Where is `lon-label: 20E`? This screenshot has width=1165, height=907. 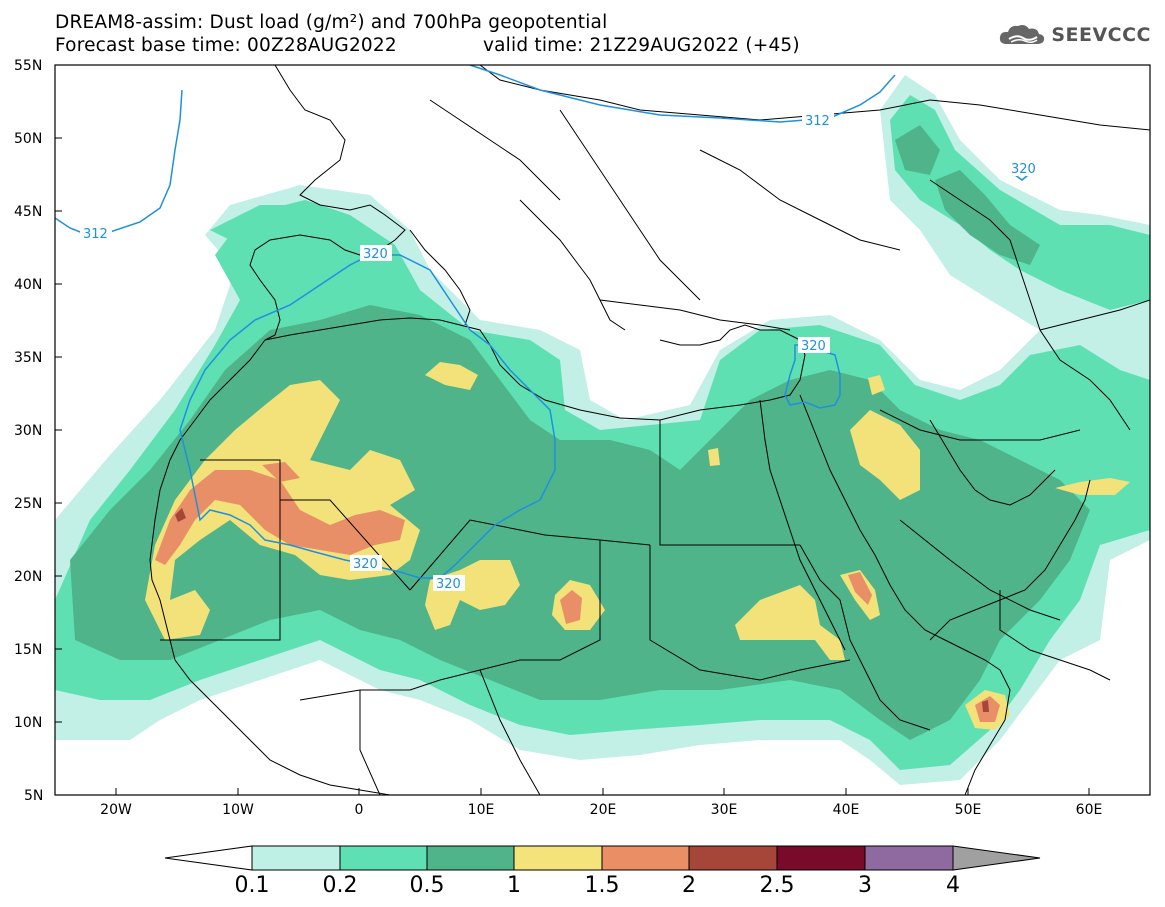 lon-label: 20E is located at coordinates (603, 810).